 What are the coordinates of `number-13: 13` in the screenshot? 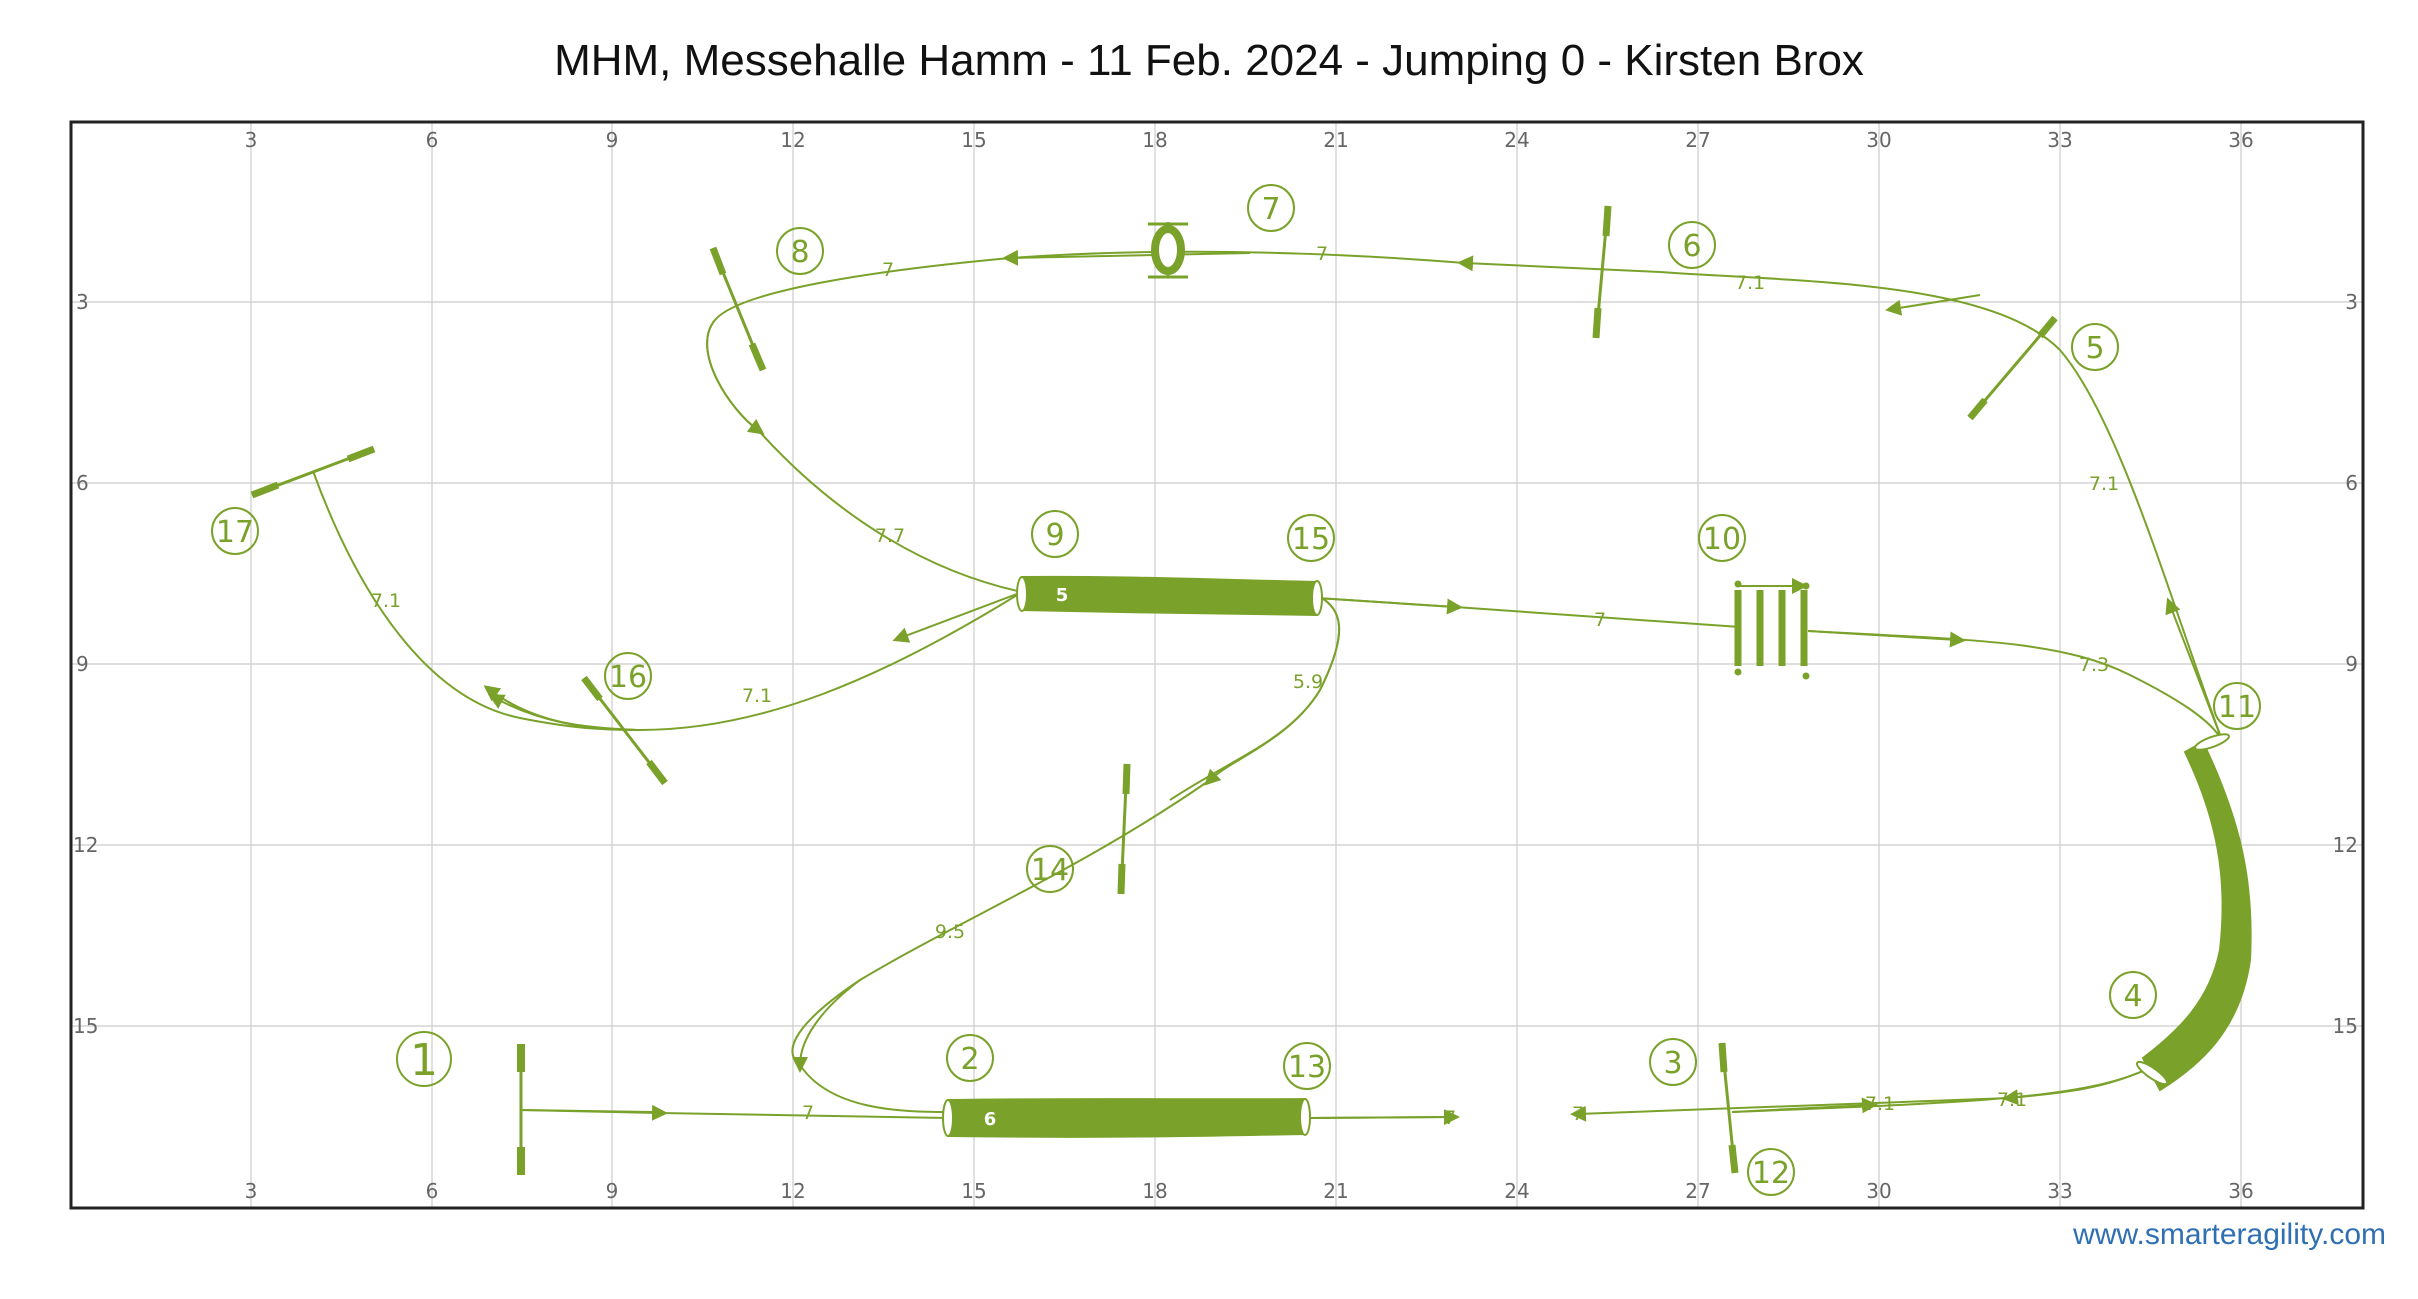 It's located at (1307, 1066).